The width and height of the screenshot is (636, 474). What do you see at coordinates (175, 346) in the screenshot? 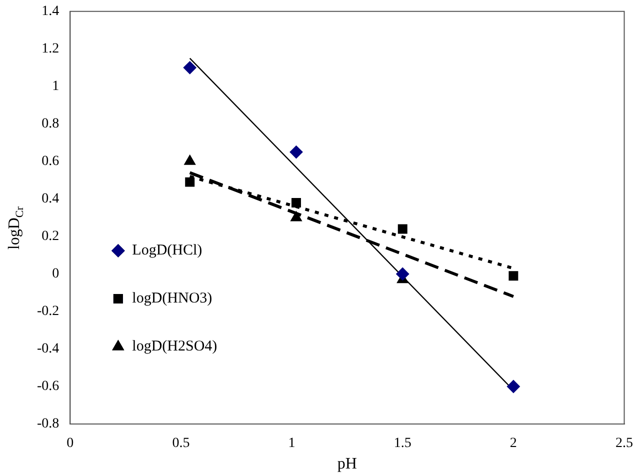
I see `legend-label: logD(H2SO4)` at bounding box center [175, 346].